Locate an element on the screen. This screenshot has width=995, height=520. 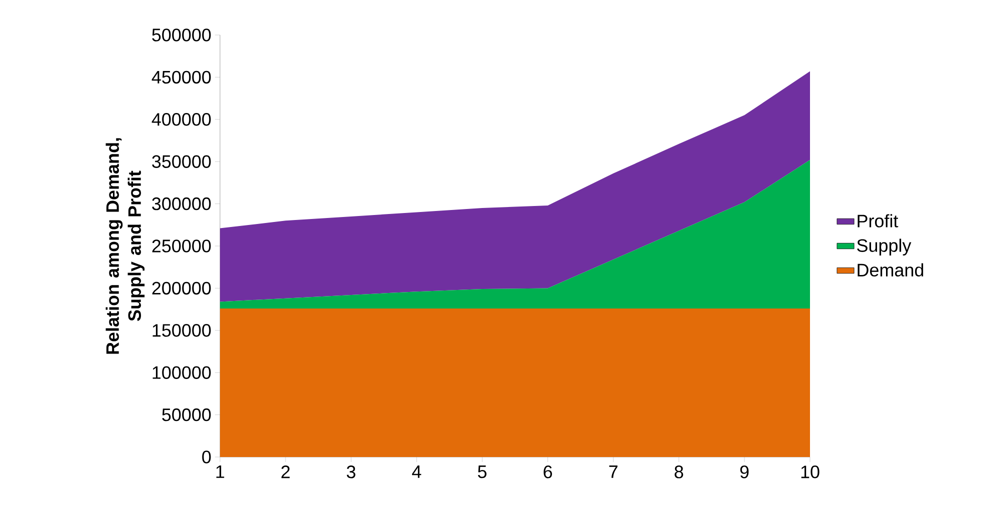
y-tick-label: 0 is located at coordinates (206, 457).